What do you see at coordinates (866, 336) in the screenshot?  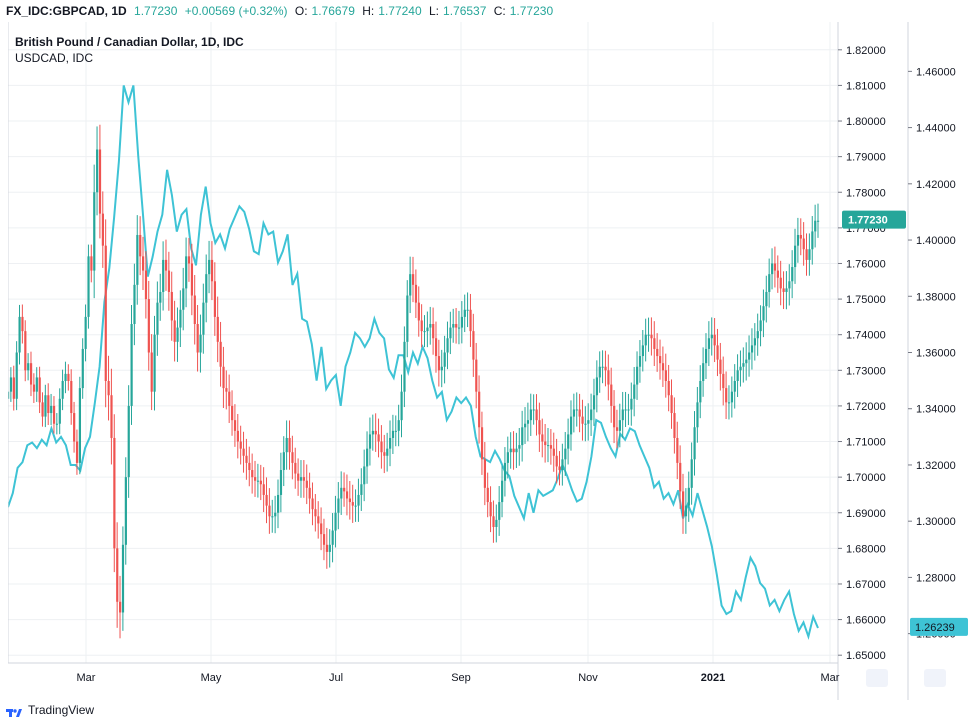 I see `y-left-tick-label: 1.74000` at bounding box center [866, 336].